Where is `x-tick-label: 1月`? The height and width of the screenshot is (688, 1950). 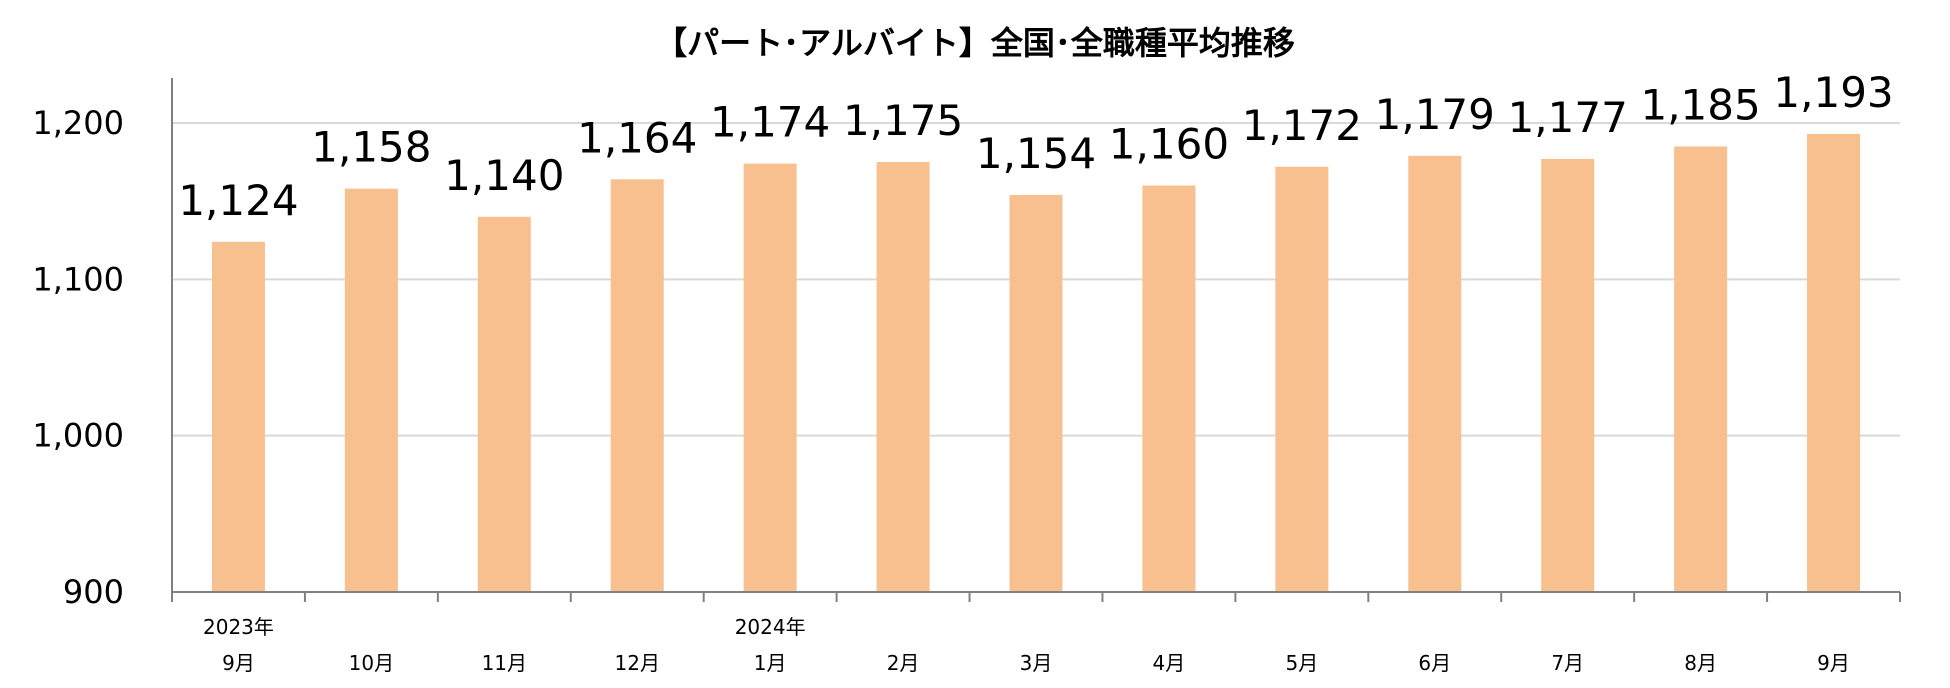
x-tick-label: 1月 is located at coordinates (770, 663).